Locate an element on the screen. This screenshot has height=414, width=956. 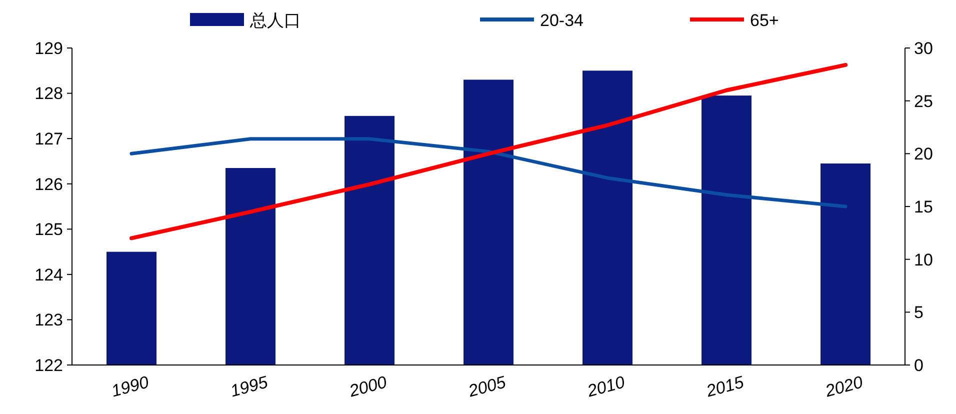
legend-label: 20-34 is located at coordinates (562, 20).